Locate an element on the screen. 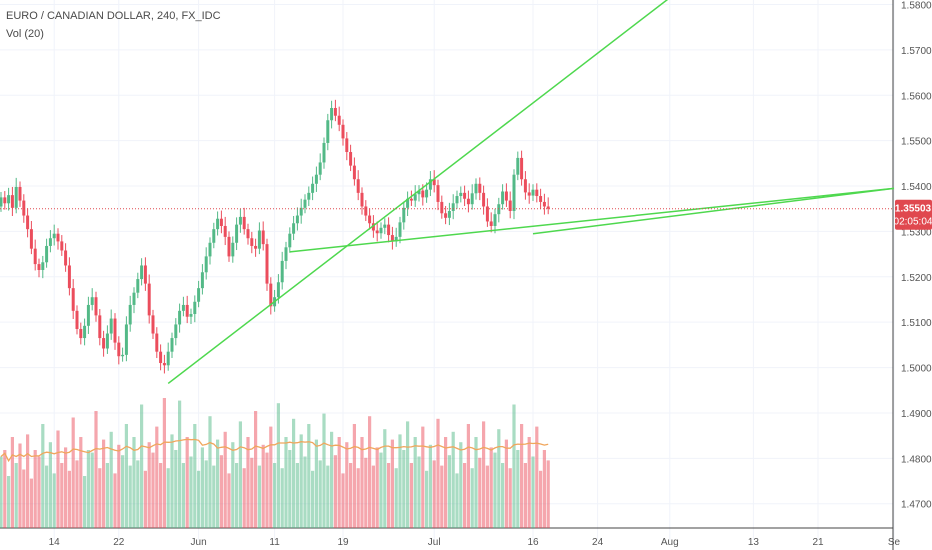 The width and height of the screenshot is (932, 550). x-tick-label: Se is located at coordinates (894, 542).